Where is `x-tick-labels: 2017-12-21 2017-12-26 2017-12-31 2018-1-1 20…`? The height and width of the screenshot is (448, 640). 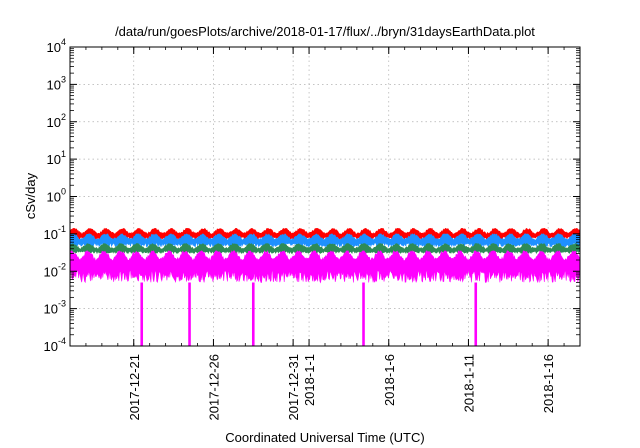
x-tick-labels: 2017-12-21 2017-12-26 2017-12-31 2018-1-1 20… is located at coordinates (341, 387).